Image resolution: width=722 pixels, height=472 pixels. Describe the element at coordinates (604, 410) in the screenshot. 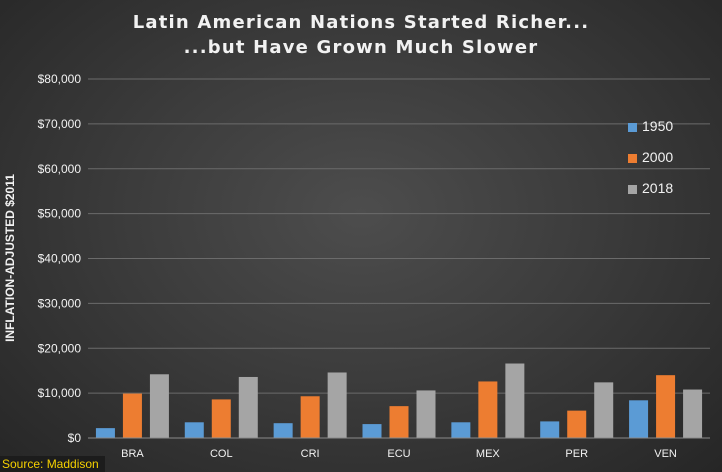

I see `bar-2018-PER` at that location.